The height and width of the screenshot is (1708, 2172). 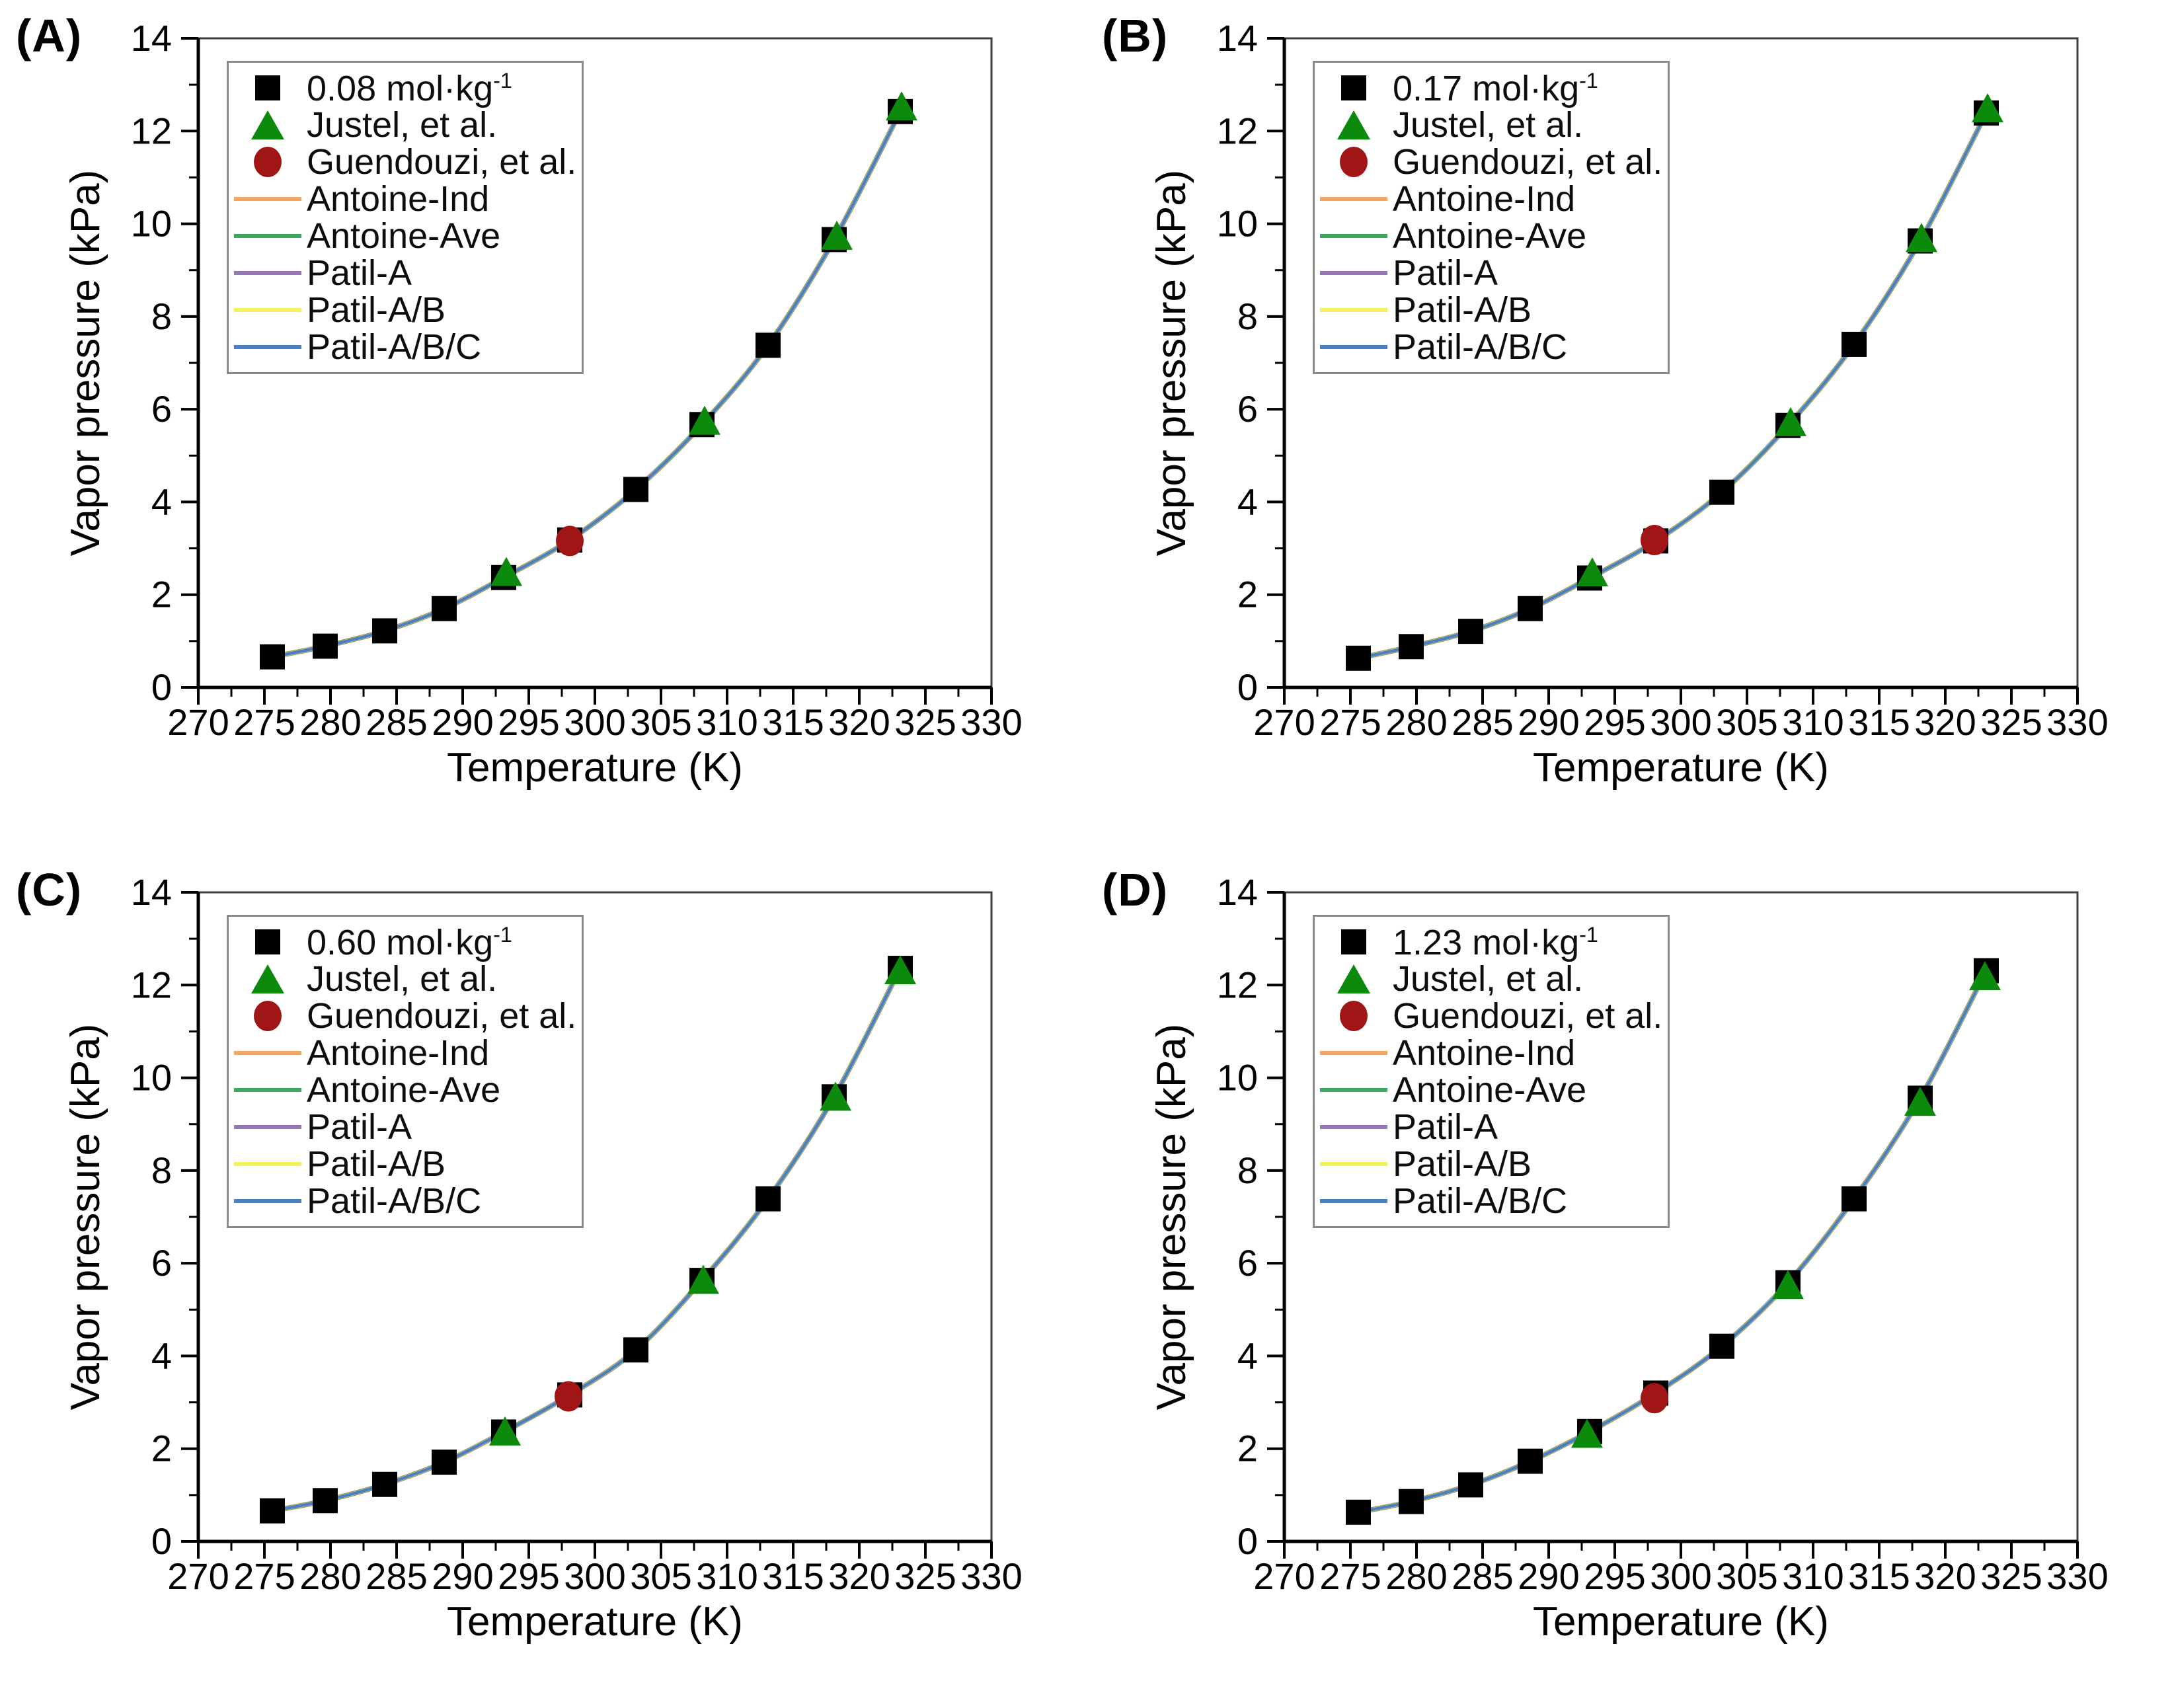 I want to click on y-tick-label: 4, so click(x=161, y=501).